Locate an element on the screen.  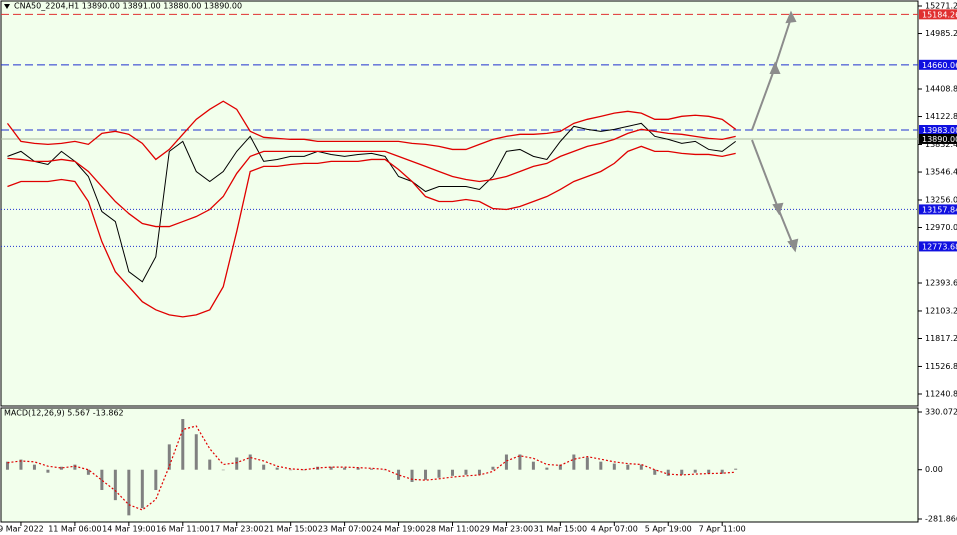
menu-triangle is located at coordinates (7, 6).